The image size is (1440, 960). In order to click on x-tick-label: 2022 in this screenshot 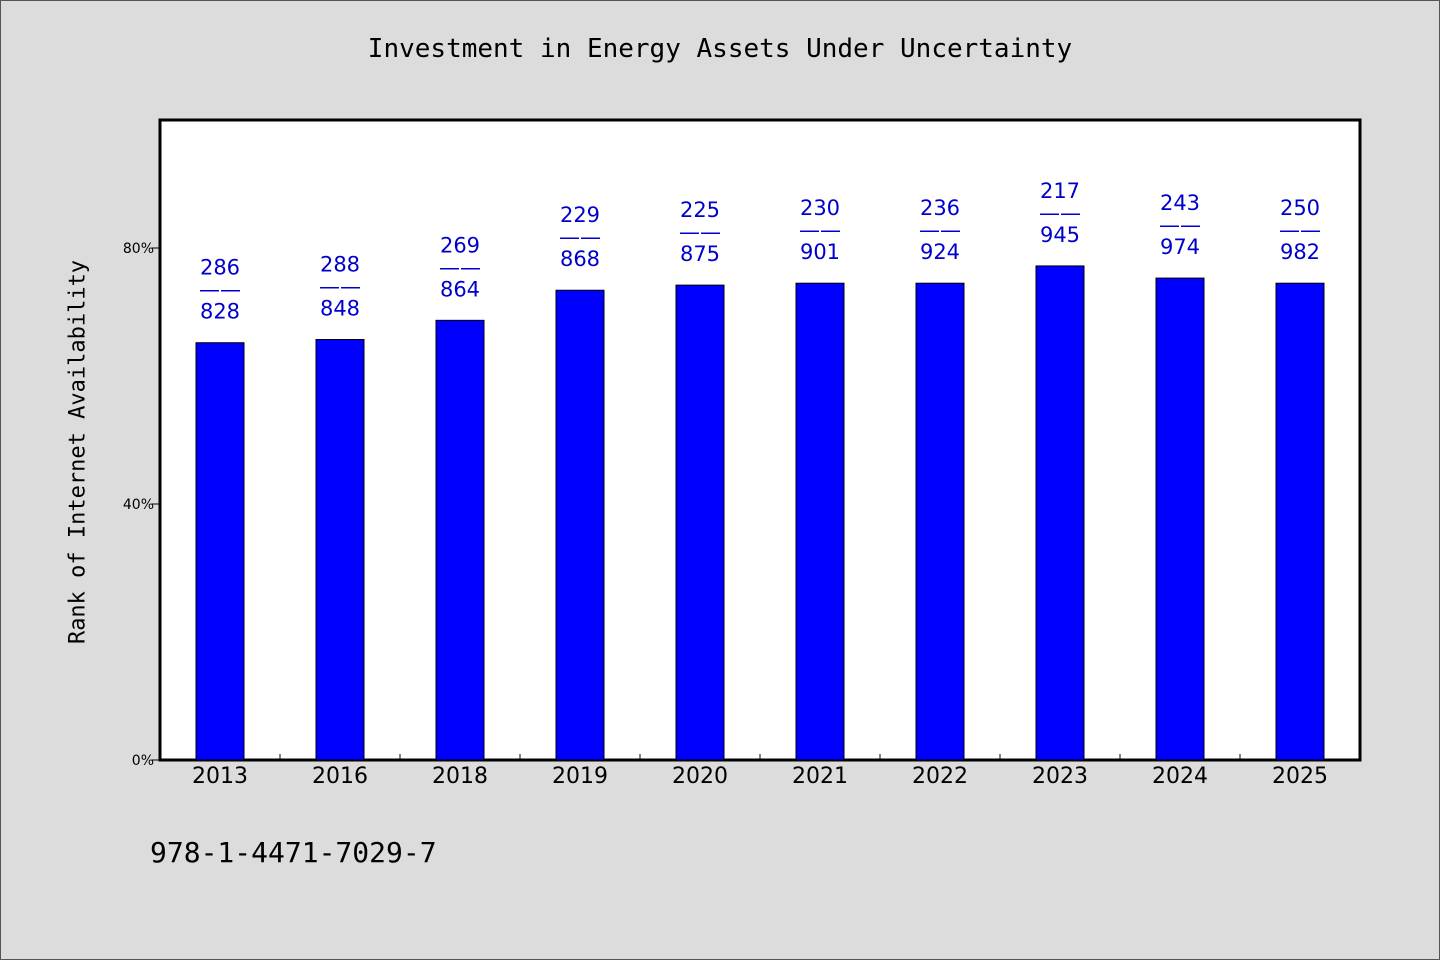, I will do `click(940, 776)`.